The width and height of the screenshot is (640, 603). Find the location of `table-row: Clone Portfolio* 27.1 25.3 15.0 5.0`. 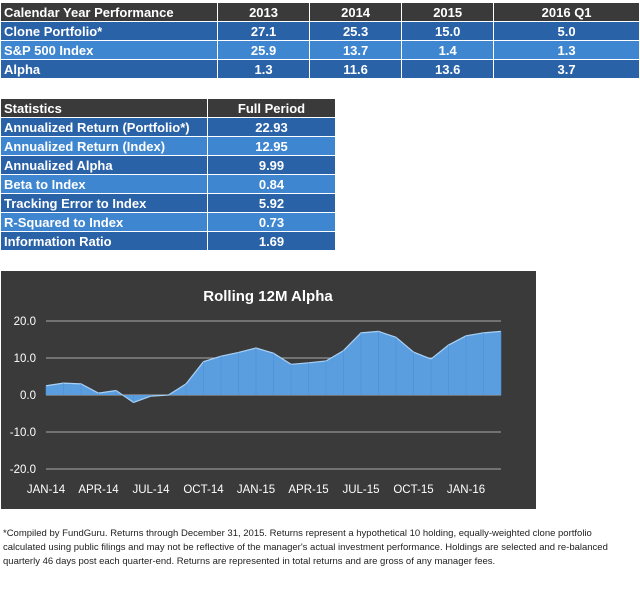

table-row: Clone Portfolio* 27.1 25.3 15.0 5.0 is located at coordinates (320, 31).